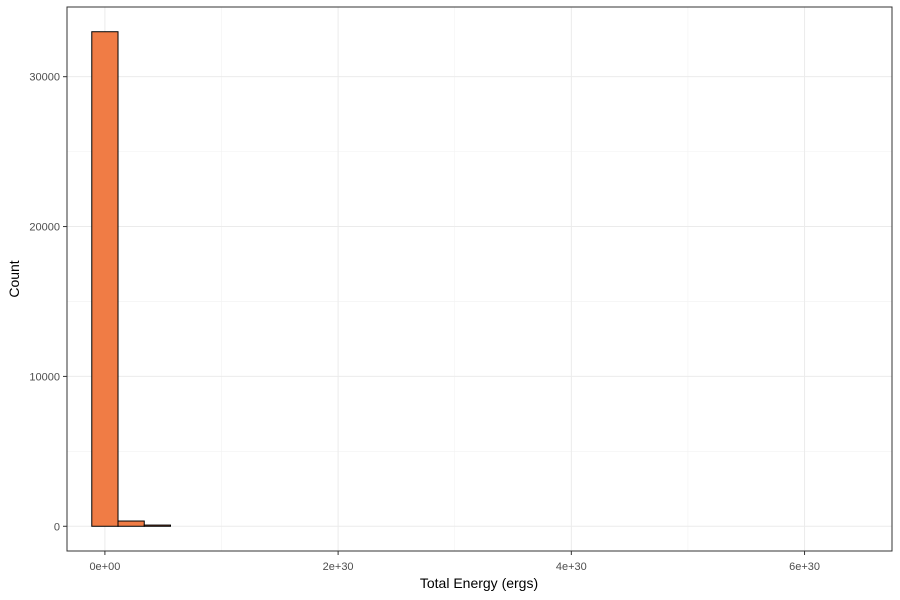 The width and height of the screenshot is (900, 600). What do you see at coordinates (338, 567) in the screenshot?
I see `x-tick-label: 2e+30` at bounding box center [338, 567].